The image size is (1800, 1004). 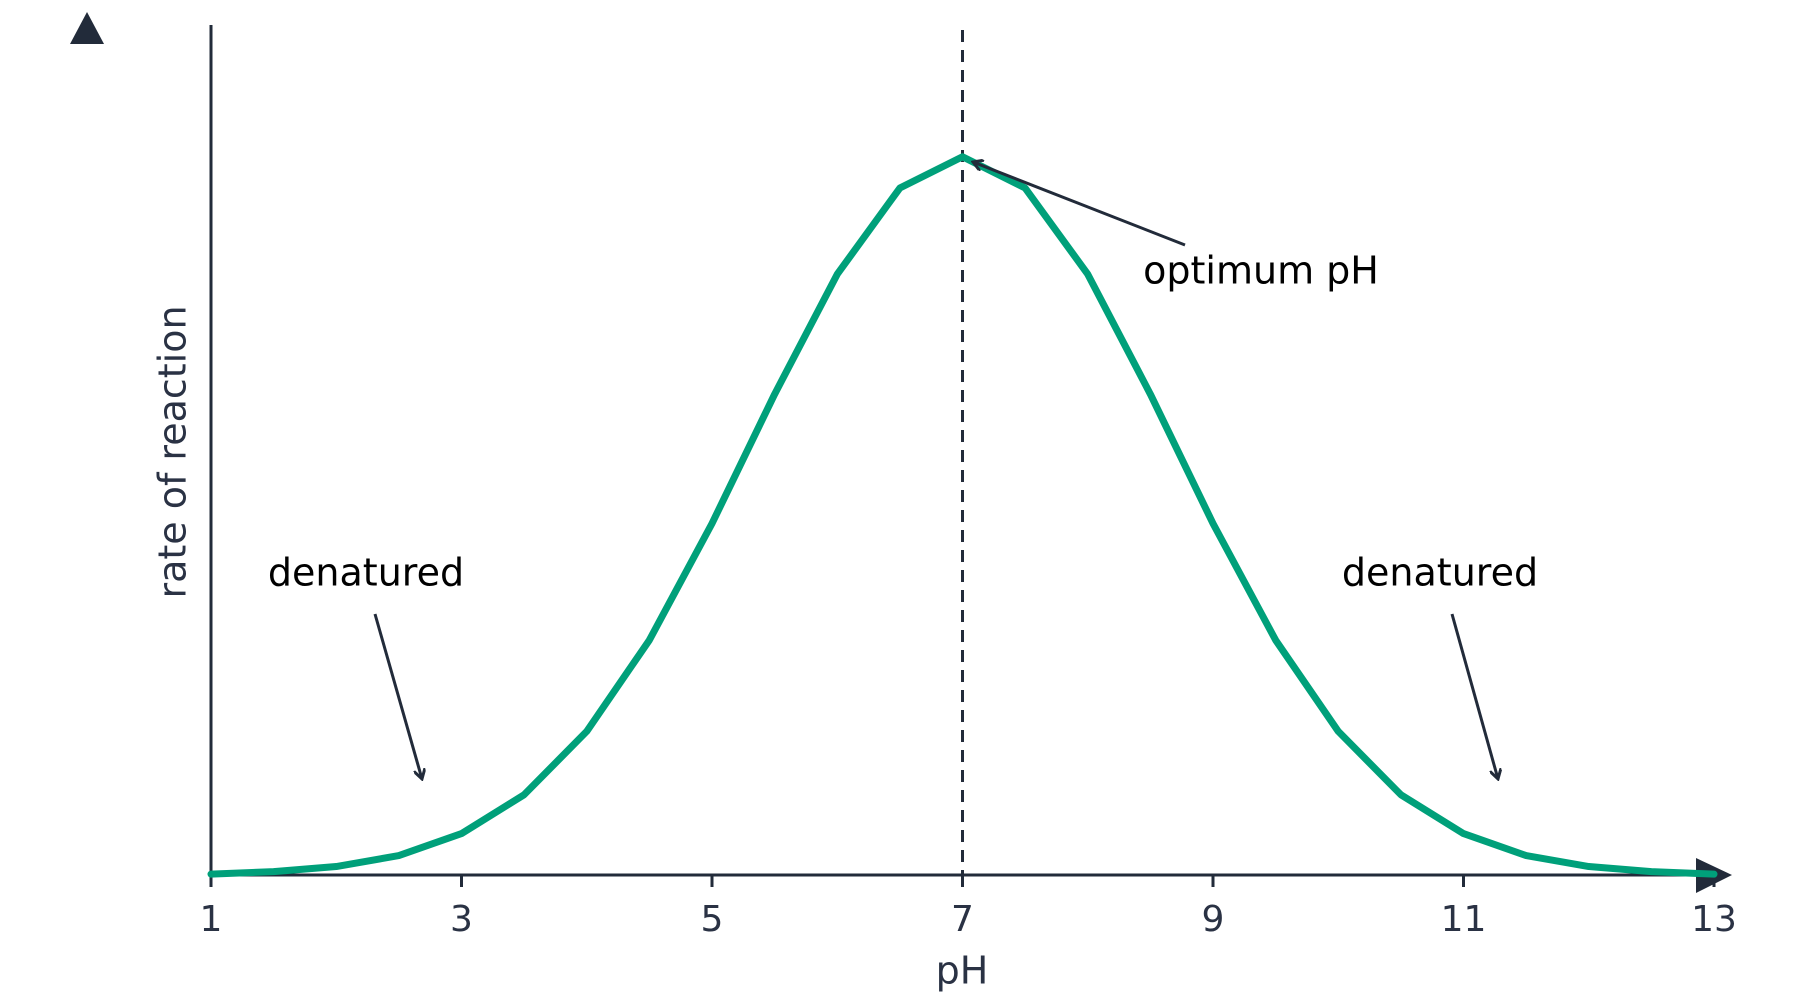 What do you see at coordinates (461, 919) in the screenshot?
I see `x-tick-label: 3` at bounding box center [461, 919].